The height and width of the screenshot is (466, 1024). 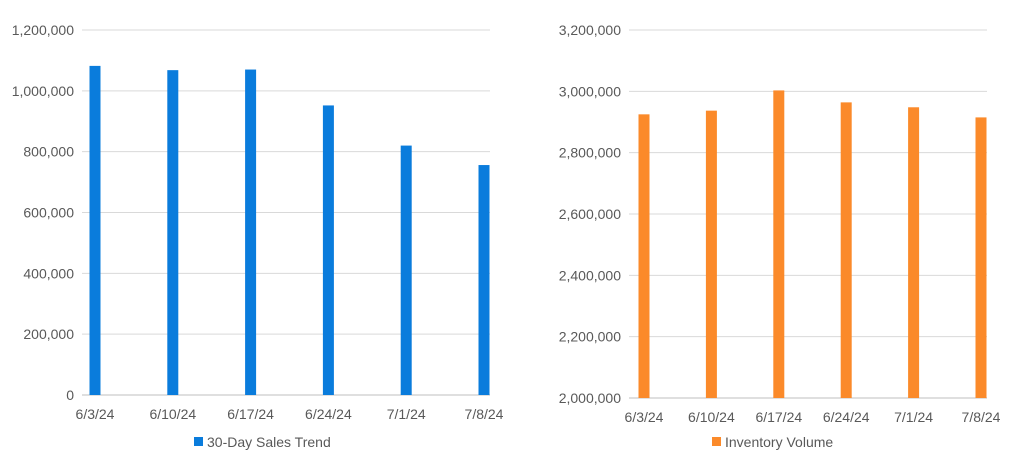 What do you see at coordinates (590, 275) in the screenshot?
I see `y-tick-label: 2,400,000` at bounding box center [590, 275].